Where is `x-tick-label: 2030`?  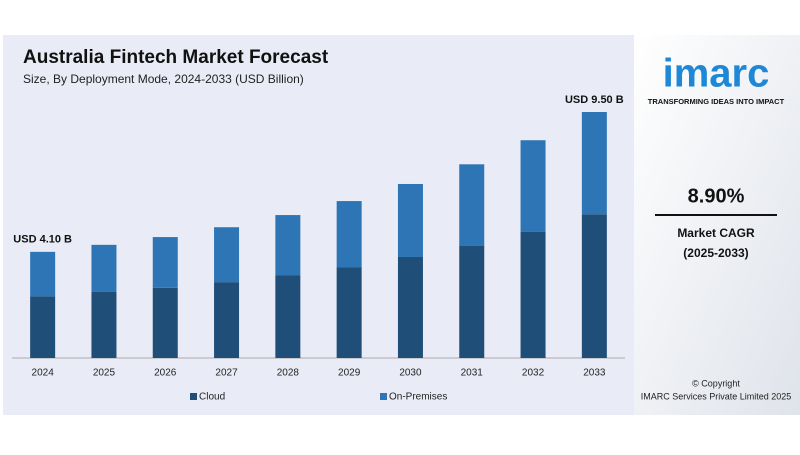
x-tick-label: 2030 is located at coordinates (410, 373).